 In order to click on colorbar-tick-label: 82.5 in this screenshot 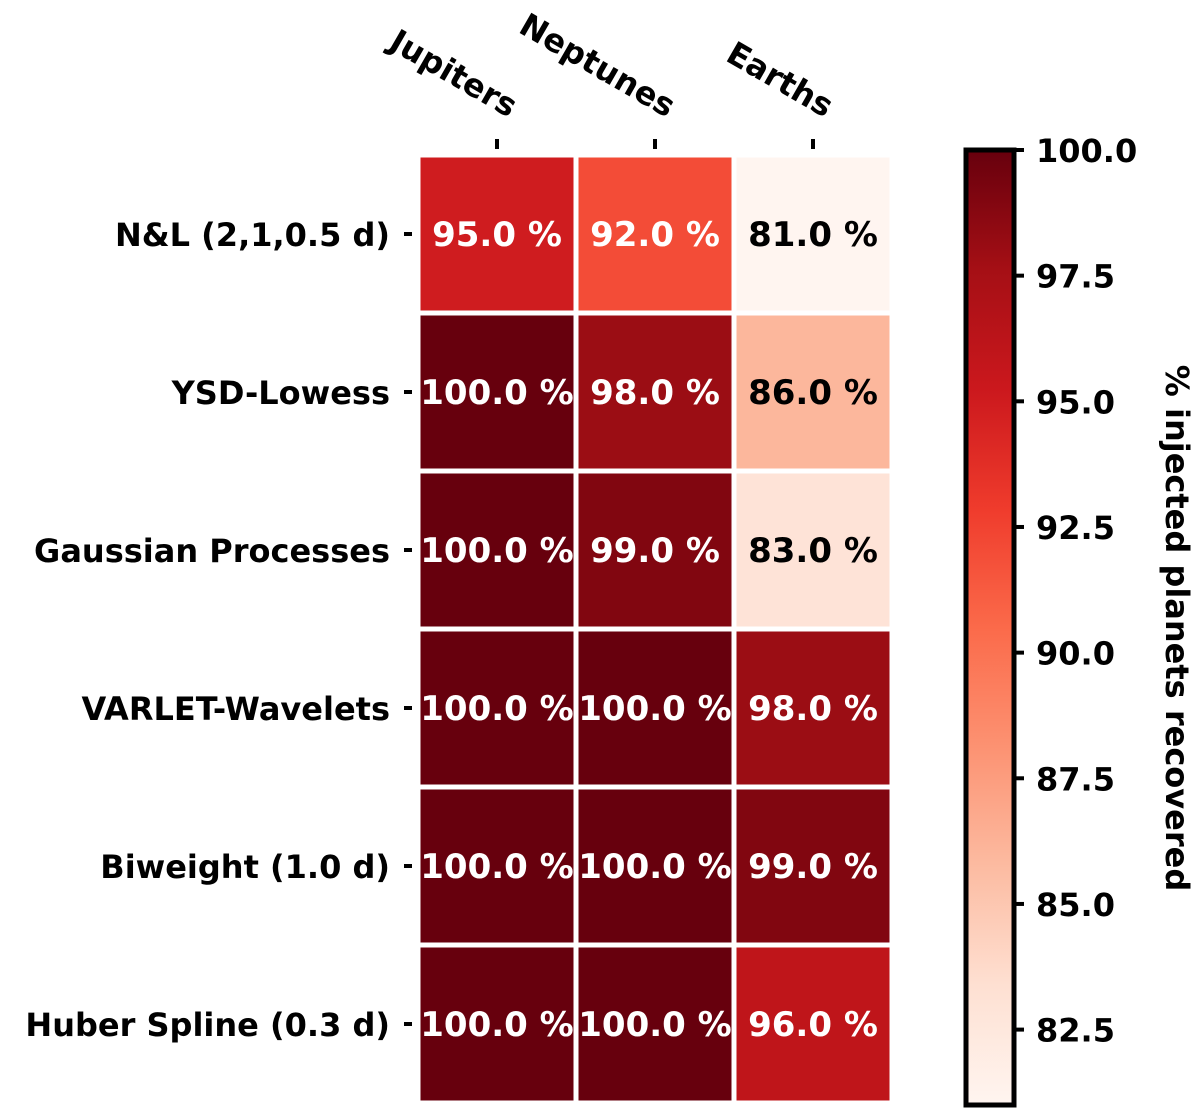, I will do `click(1075, 1031)`.